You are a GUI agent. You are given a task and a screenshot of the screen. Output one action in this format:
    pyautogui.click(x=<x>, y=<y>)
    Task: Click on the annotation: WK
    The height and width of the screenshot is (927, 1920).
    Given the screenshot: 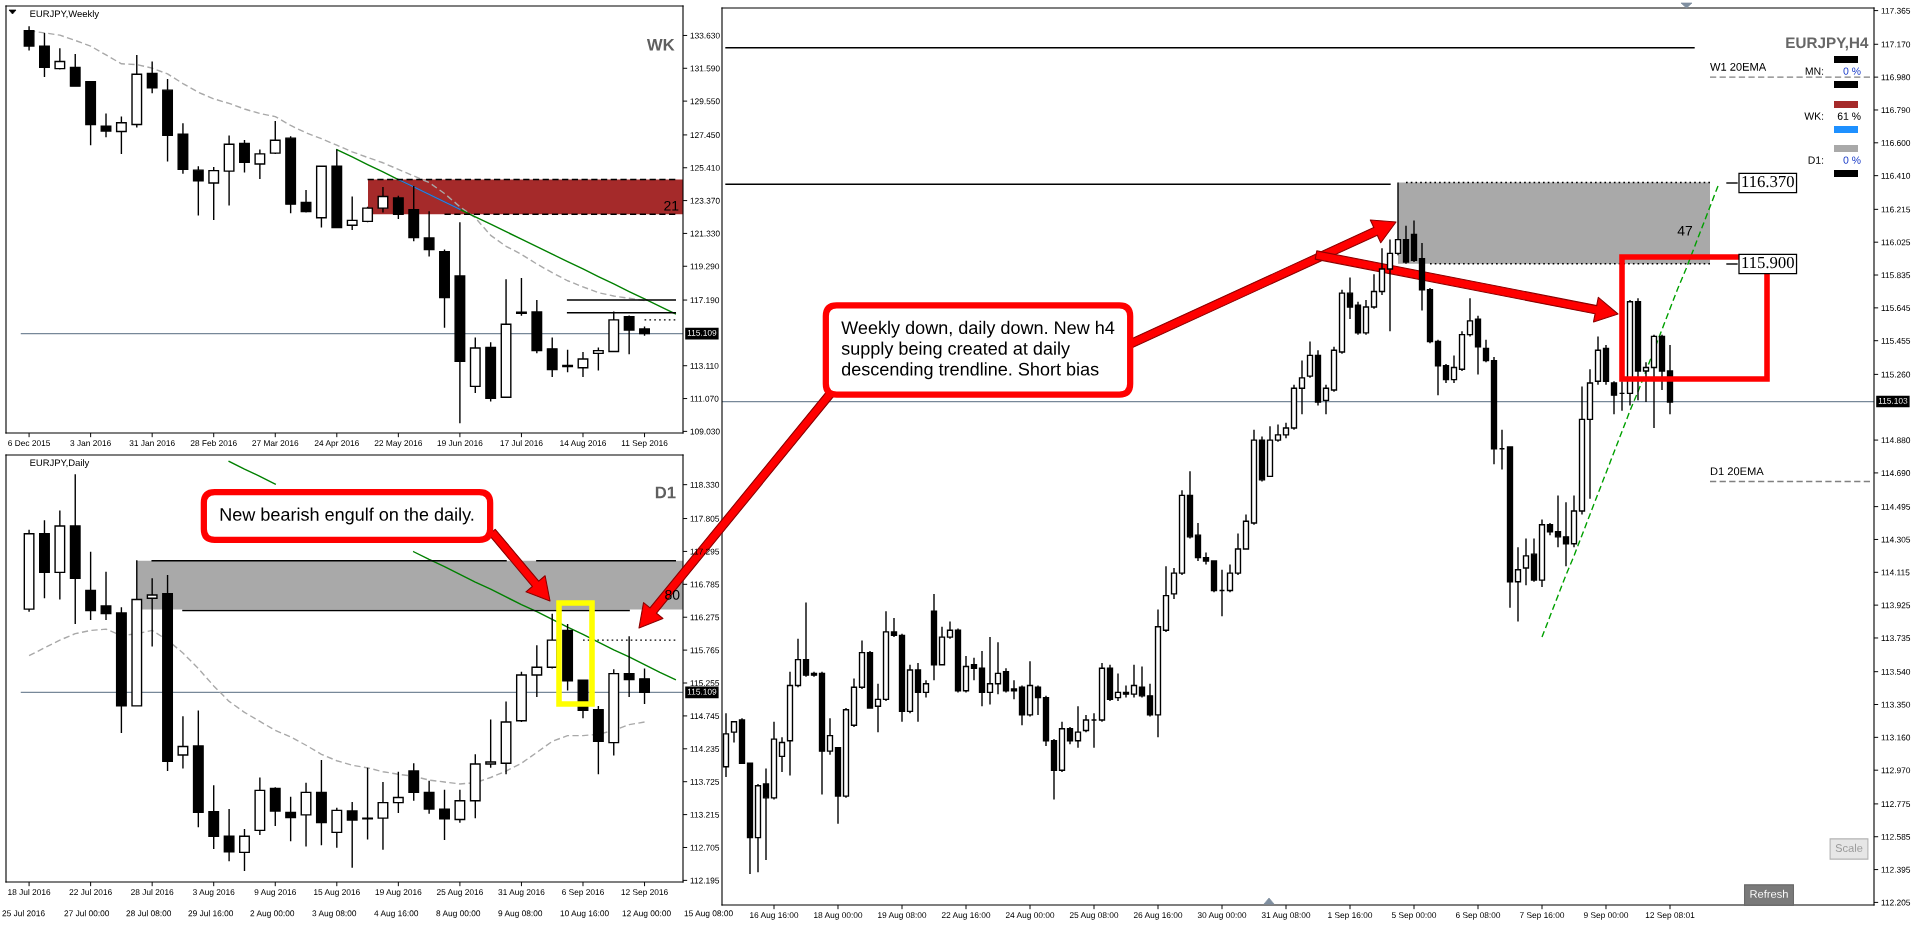 What is the action you would take?
    pyautogui.click(x=660, y=45)
    